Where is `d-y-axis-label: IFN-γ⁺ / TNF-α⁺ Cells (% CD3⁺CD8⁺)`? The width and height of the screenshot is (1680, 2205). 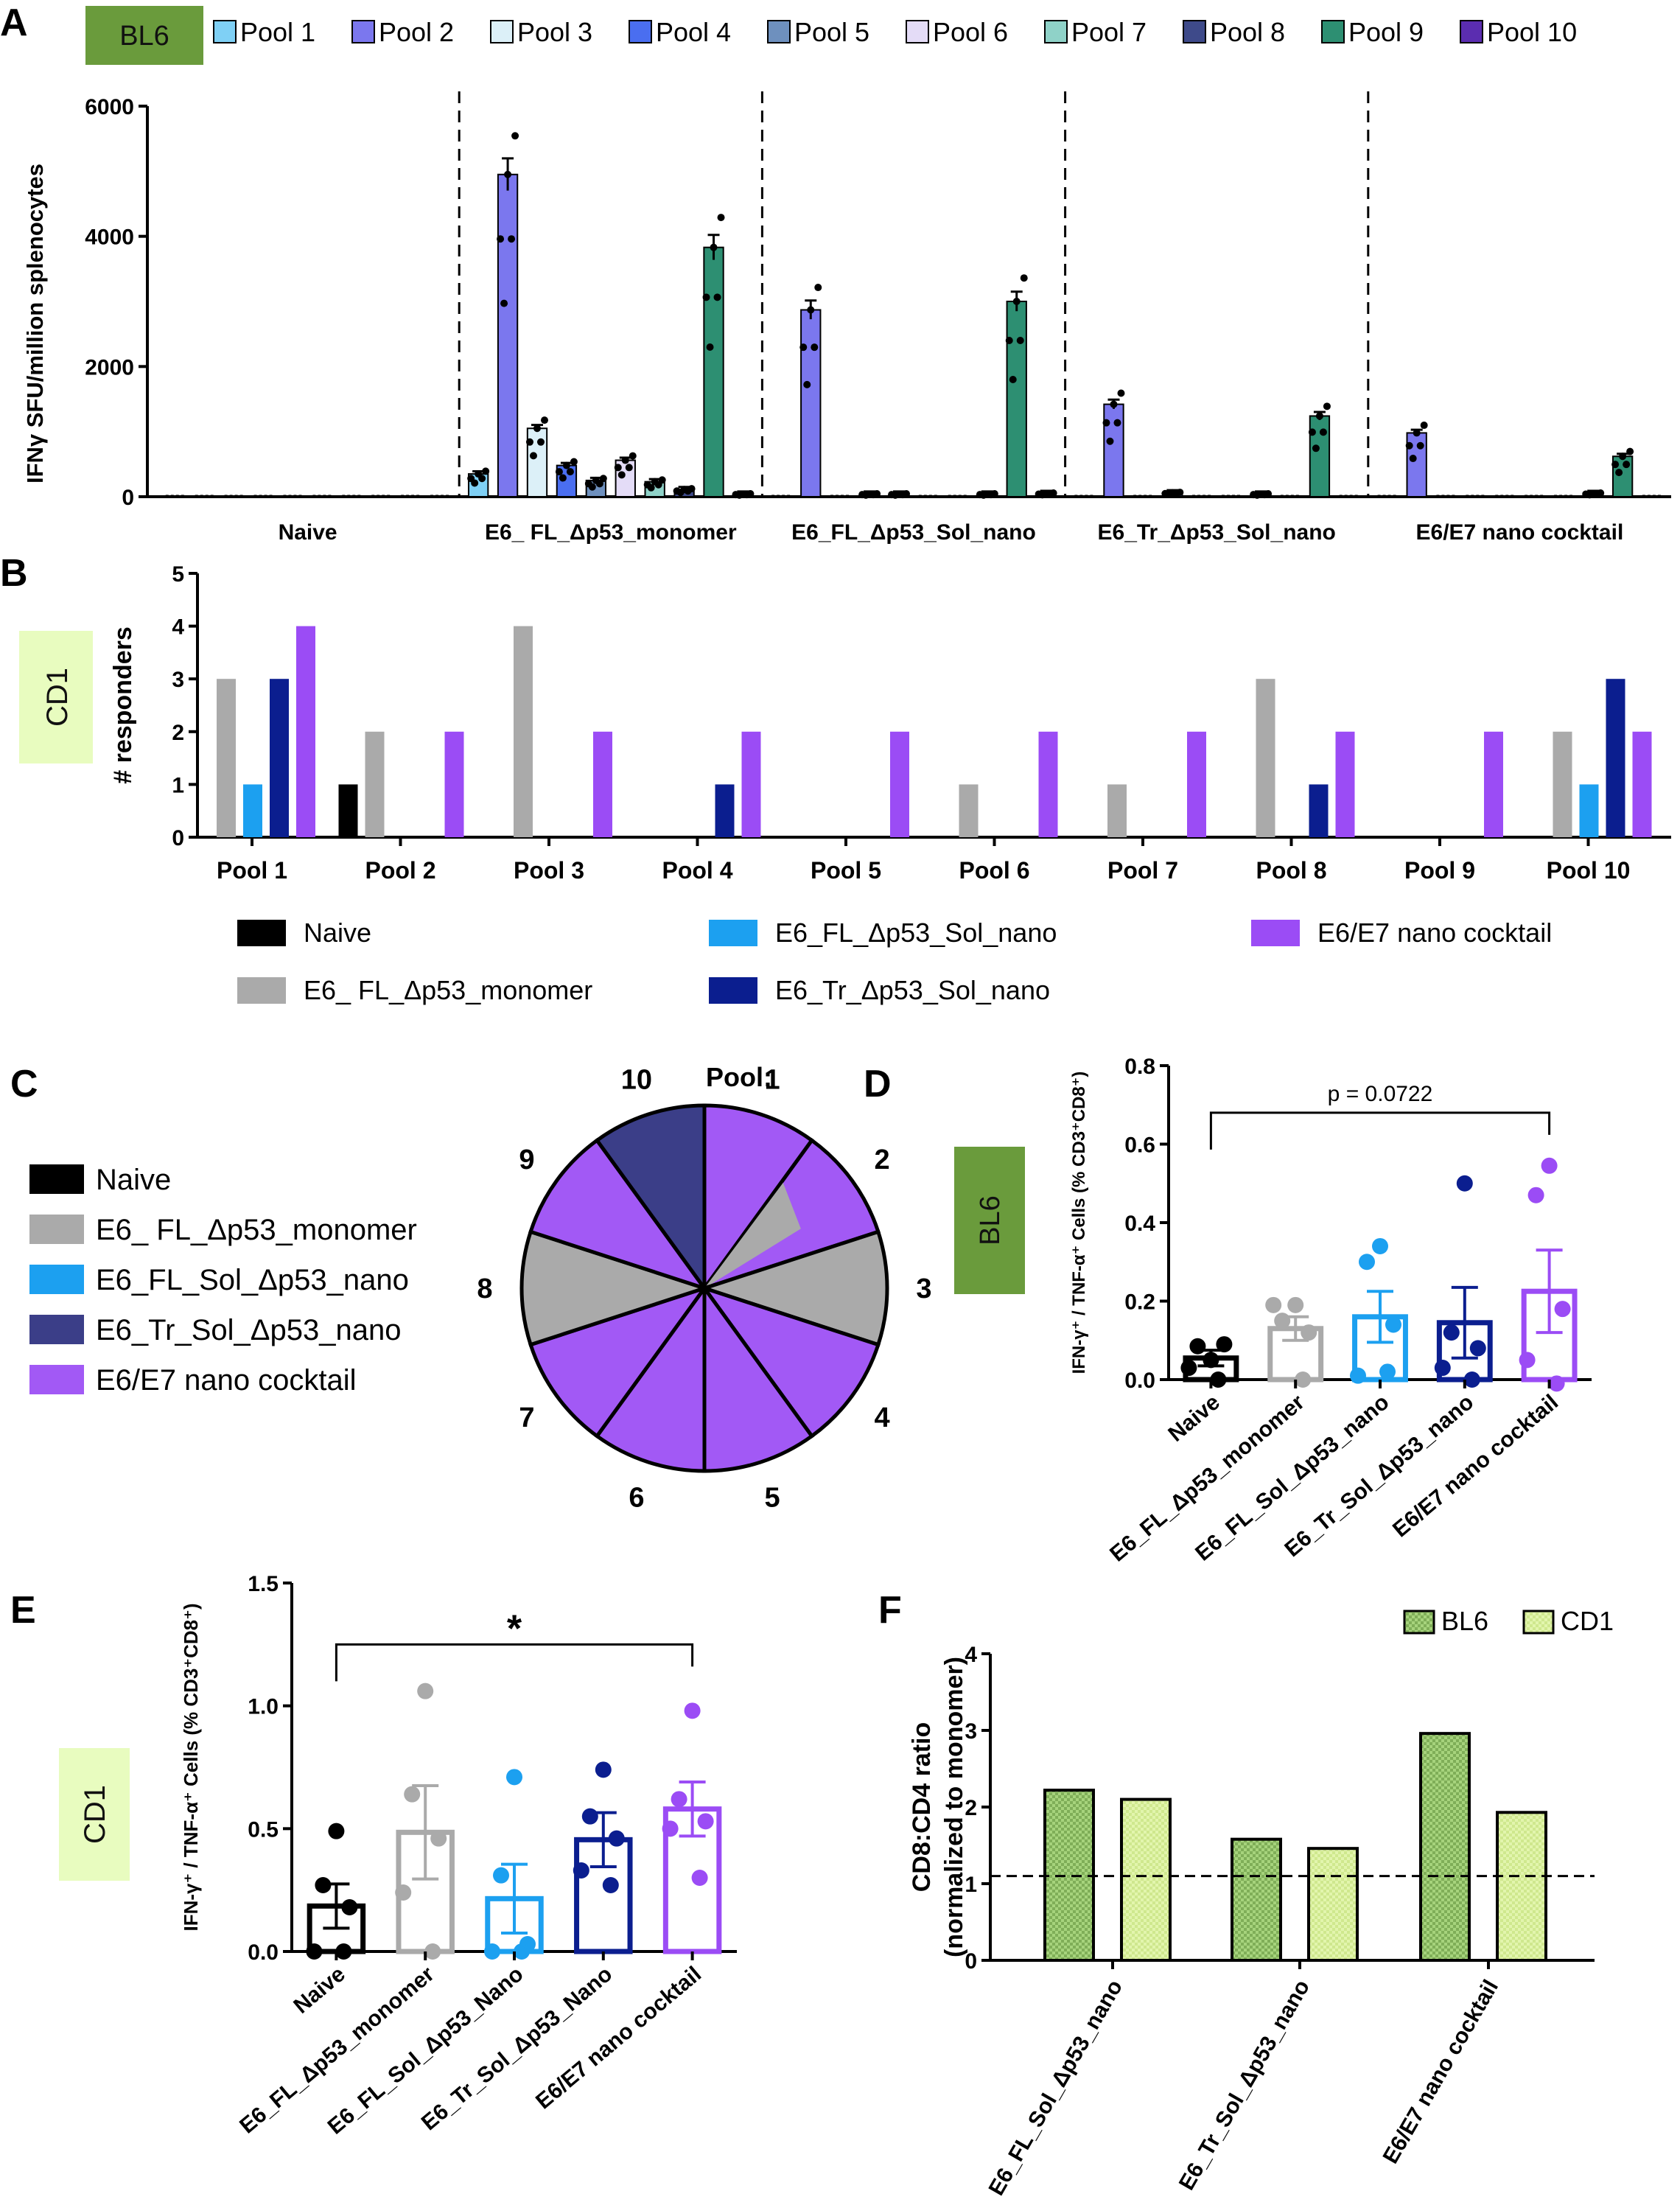
d-y-axis-label: IFN-γ⁺ / TNF-α⁺ Cells (% CD3⁺CD8⁺) is located at coordinates (1079, 1223).